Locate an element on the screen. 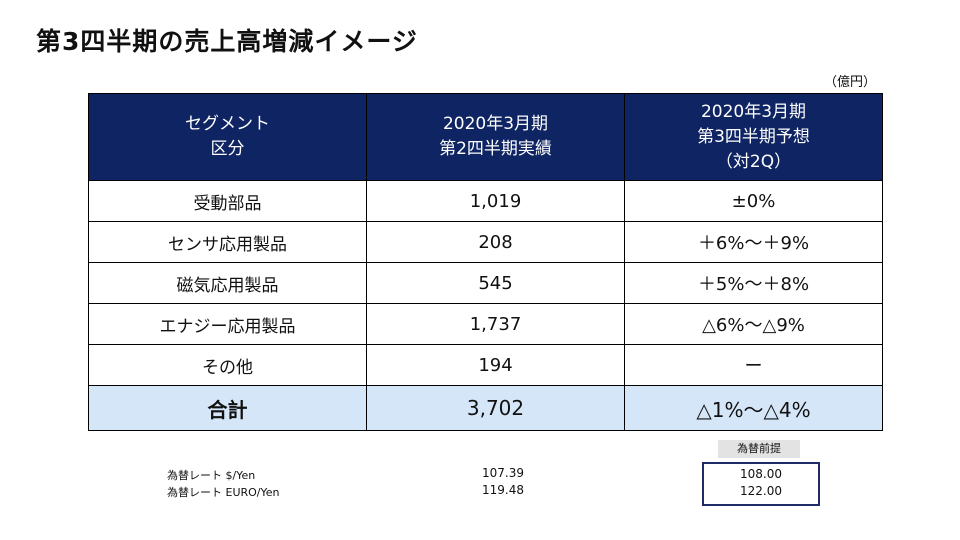 Image resolution: width=960 pixels, height=540 pixels. fx-actual-eur: 119.48 is located at coordinates (503, 490).